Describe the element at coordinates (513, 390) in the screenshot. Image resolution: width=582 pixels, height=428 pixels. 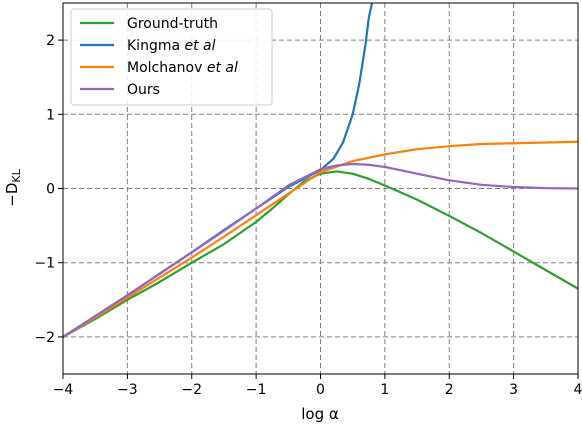
I see `x-tick-label: 3` at that location.